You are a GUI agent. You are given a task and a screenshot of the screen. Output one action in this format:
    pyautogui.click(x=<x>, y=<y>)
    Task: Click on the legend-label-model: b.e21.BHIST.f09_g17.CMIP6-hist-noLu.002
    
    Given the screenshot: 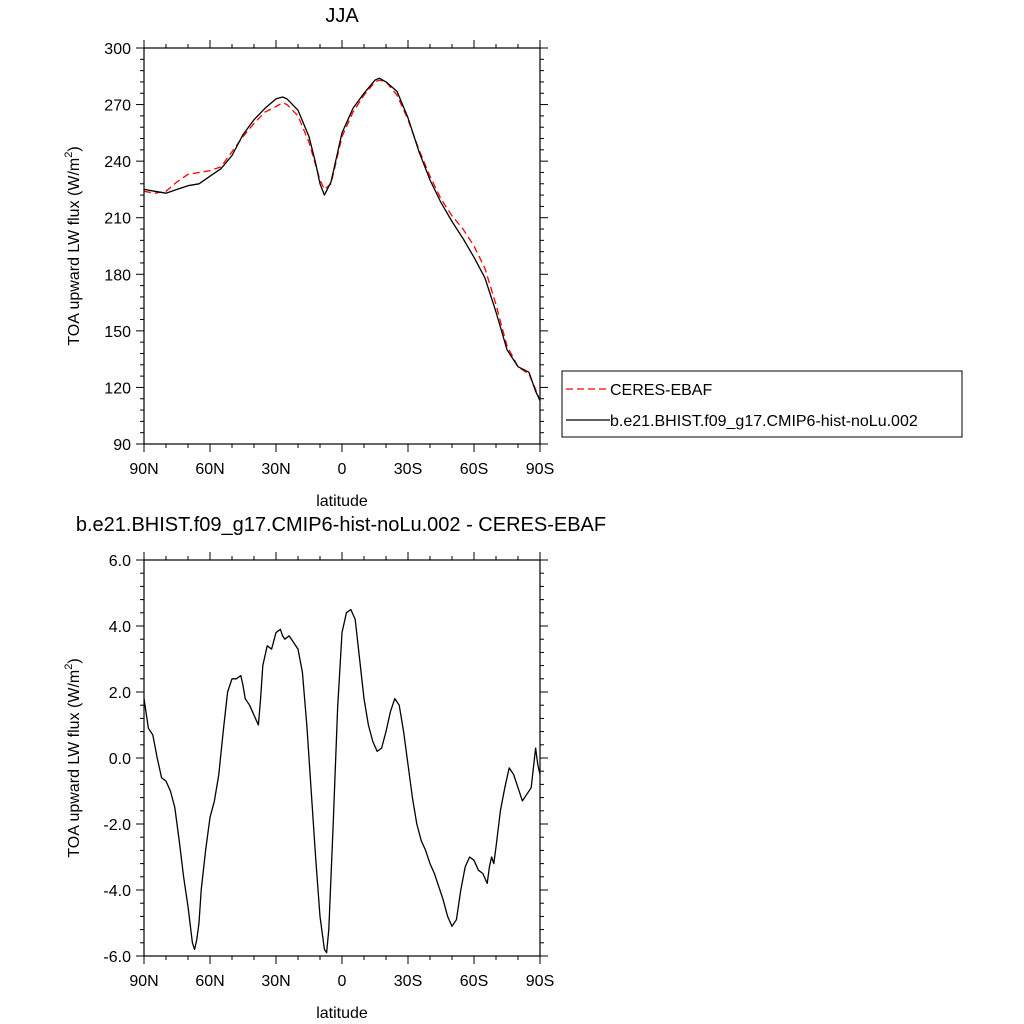 What is the action you would take?
    pyautogui.click(x=764, y=421)
    